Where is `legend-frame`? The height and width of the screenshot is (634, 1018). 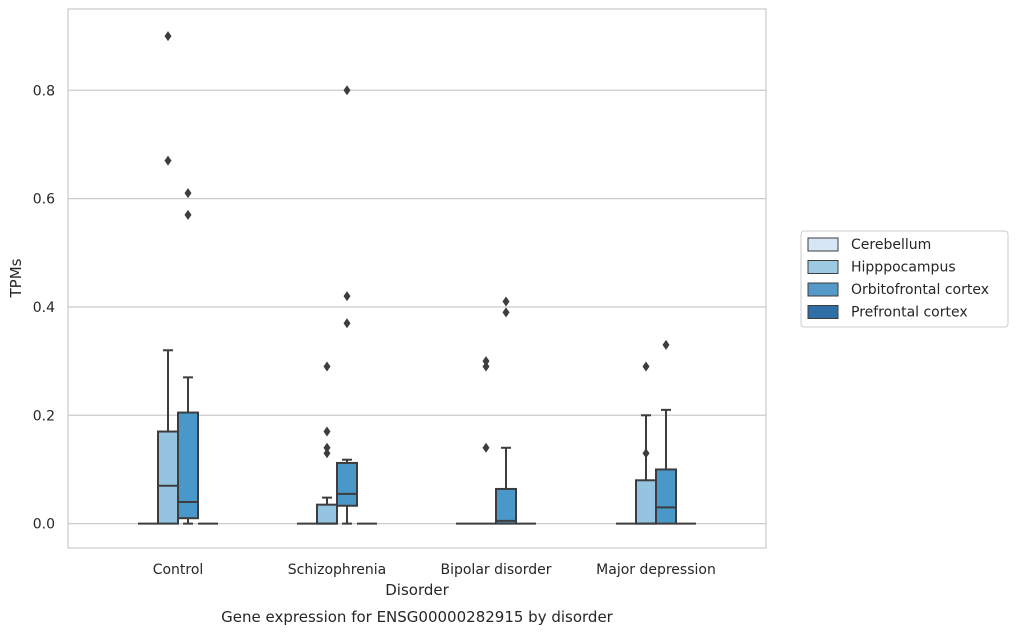 legend-frame is located at coordinates (904, 279).